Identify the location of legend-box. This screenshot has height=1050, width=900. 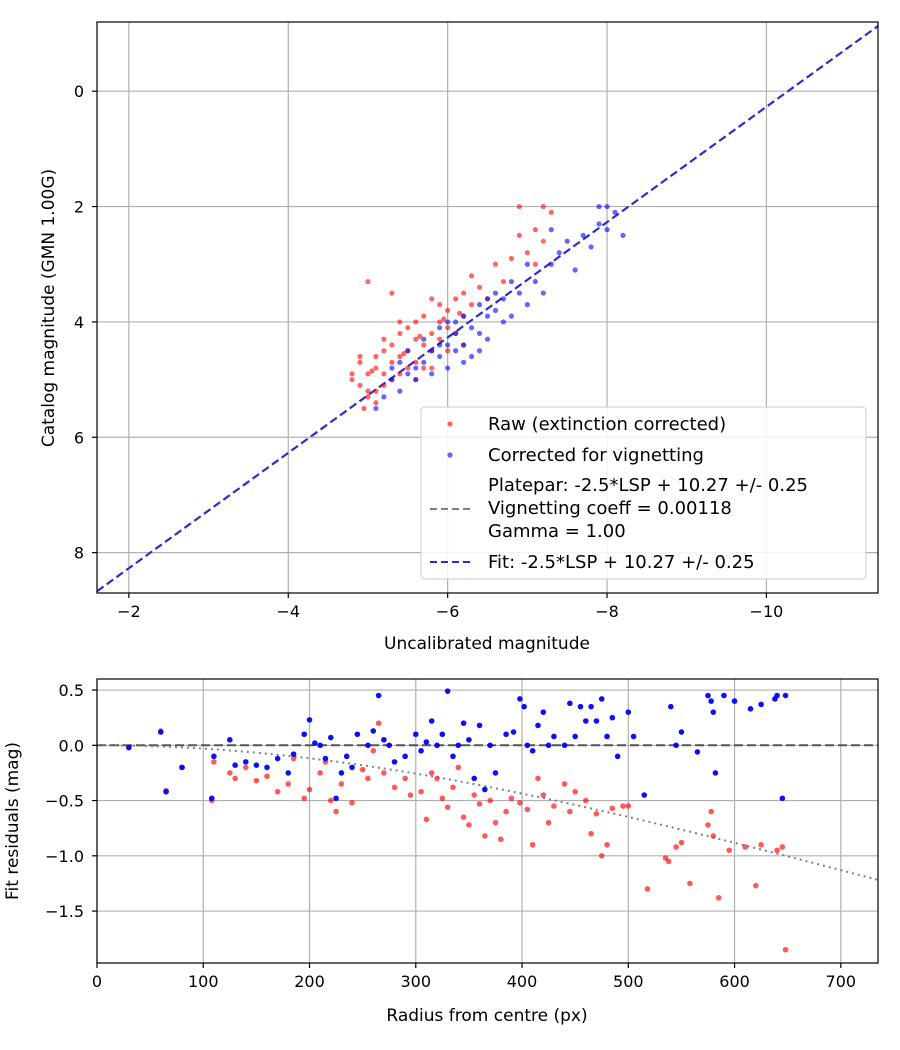
(643, 493).